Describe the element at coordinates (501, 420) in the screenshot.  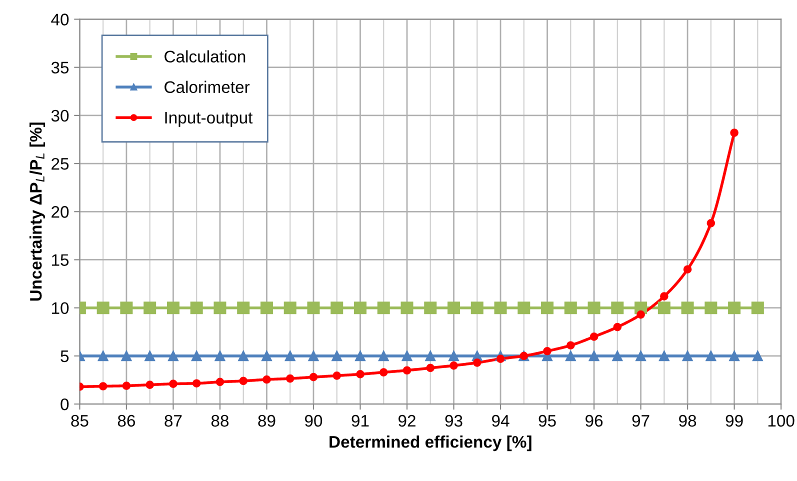
I see `x-tick-label: 94` at that location.